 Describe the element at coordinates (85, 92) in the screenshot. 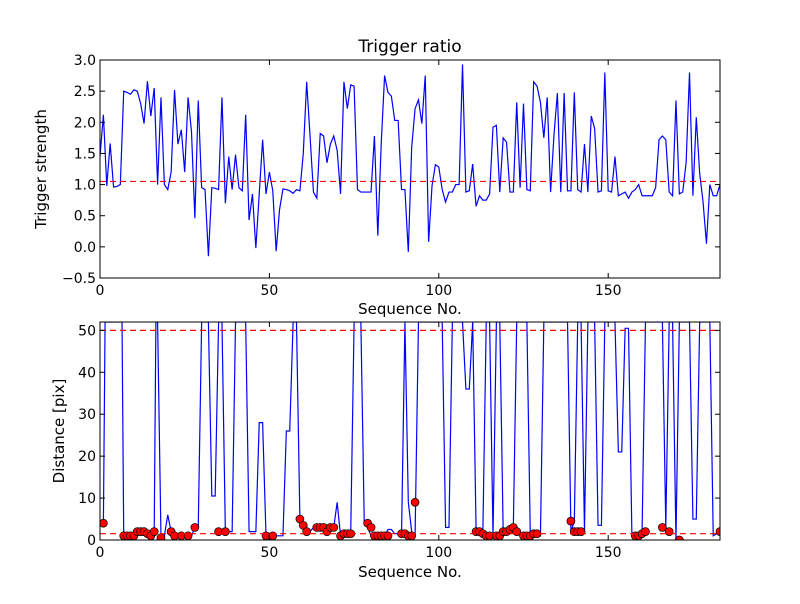

I see `y-tick-label: 2.5` at that location.